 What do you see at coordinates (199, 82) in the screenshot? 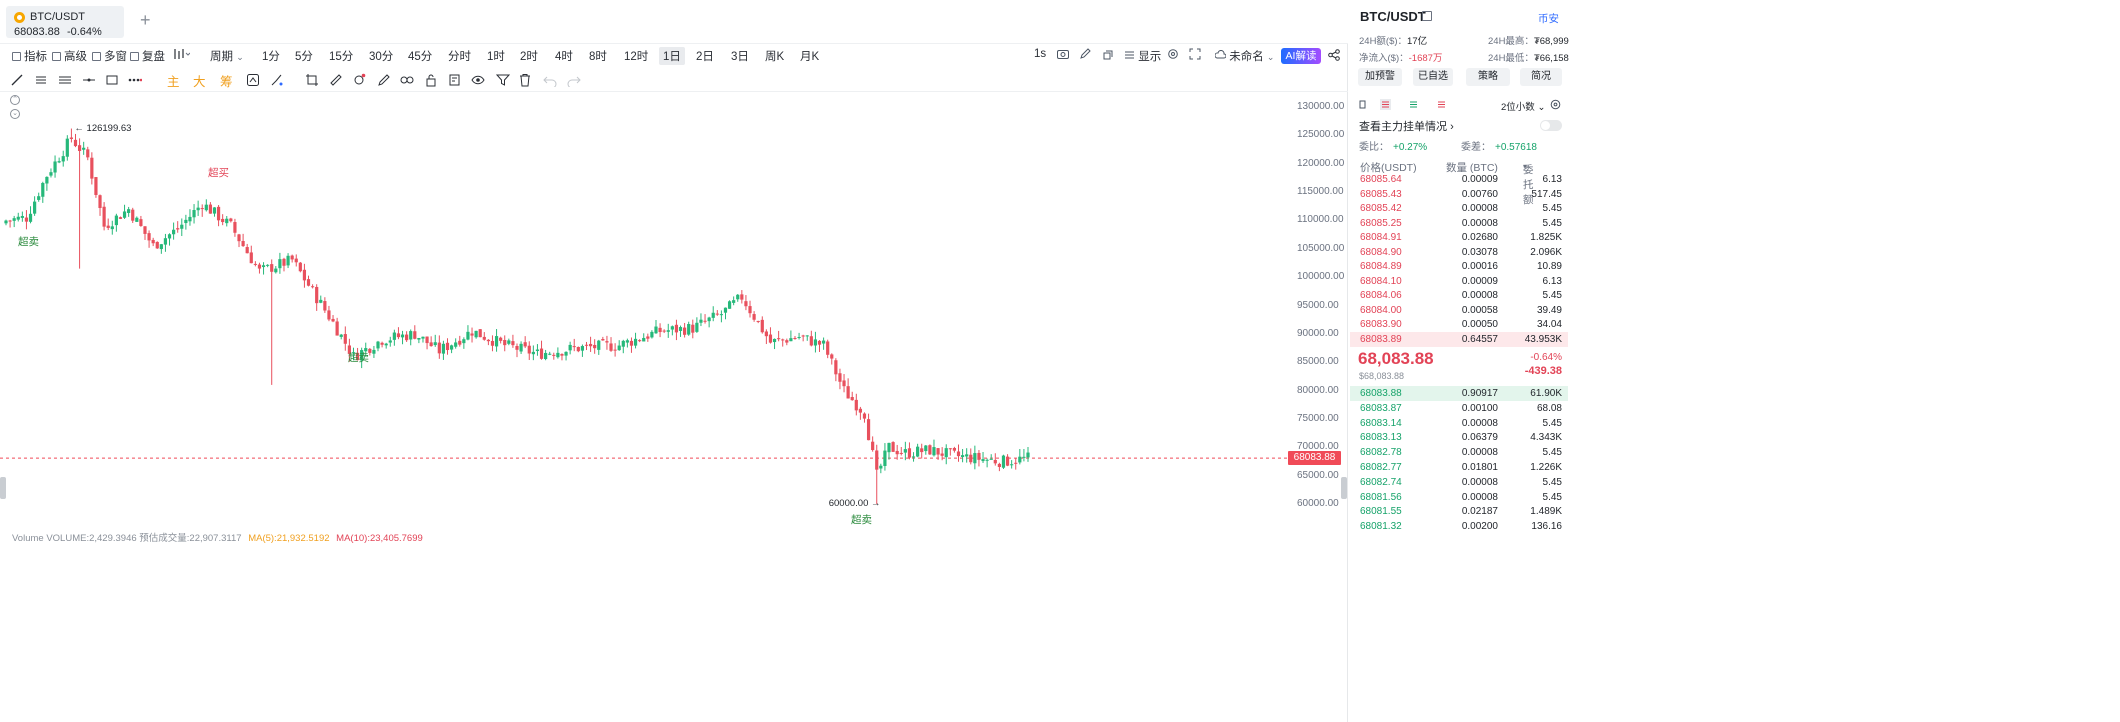
I see `big-order-toggle: 大` at bounding box center [199, 82].